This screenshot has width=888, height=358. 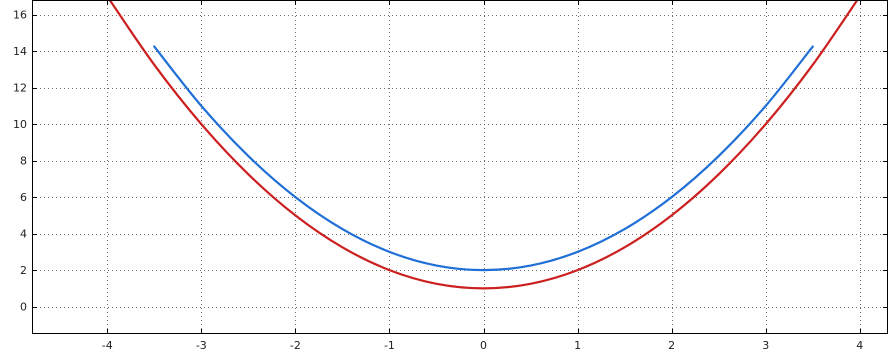 What do you see at coordinates (20, 88) in the screenshot?
I see `y-tick-label: 12` at bounding box center [20, 88].